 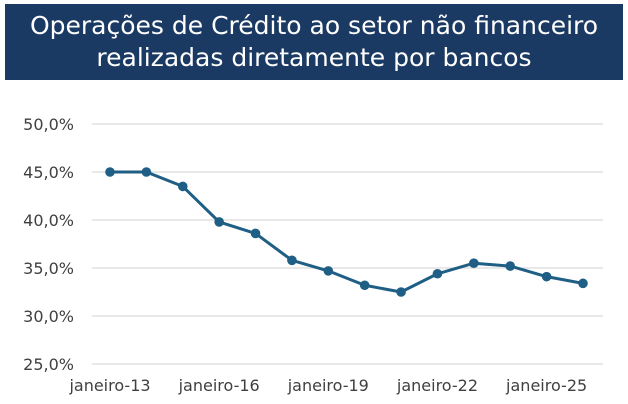 I want to click on x-tick-label: janeiro-19, so click(x=328, y=385).